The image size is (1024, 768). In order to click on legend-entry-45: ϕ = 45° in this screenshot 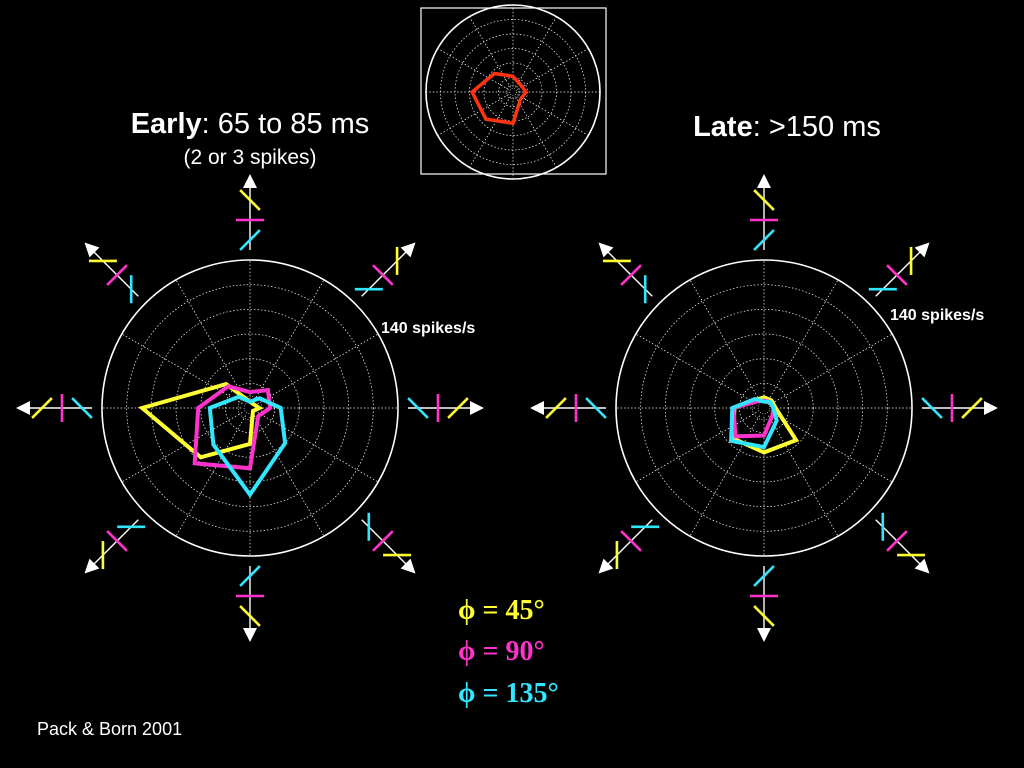, I will do `click(501, 610)`.